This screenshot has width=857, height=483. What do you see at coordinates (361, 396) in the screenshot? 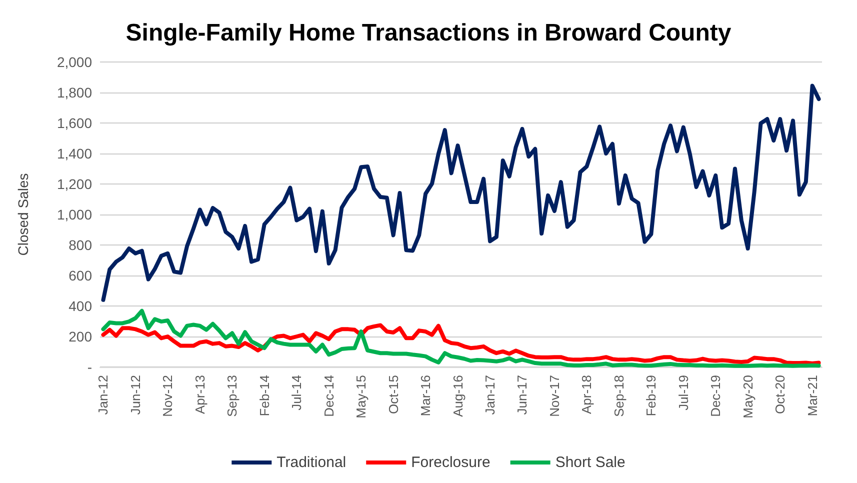
I see `x-tick-label: May-15` at bounding box center [361, 396].